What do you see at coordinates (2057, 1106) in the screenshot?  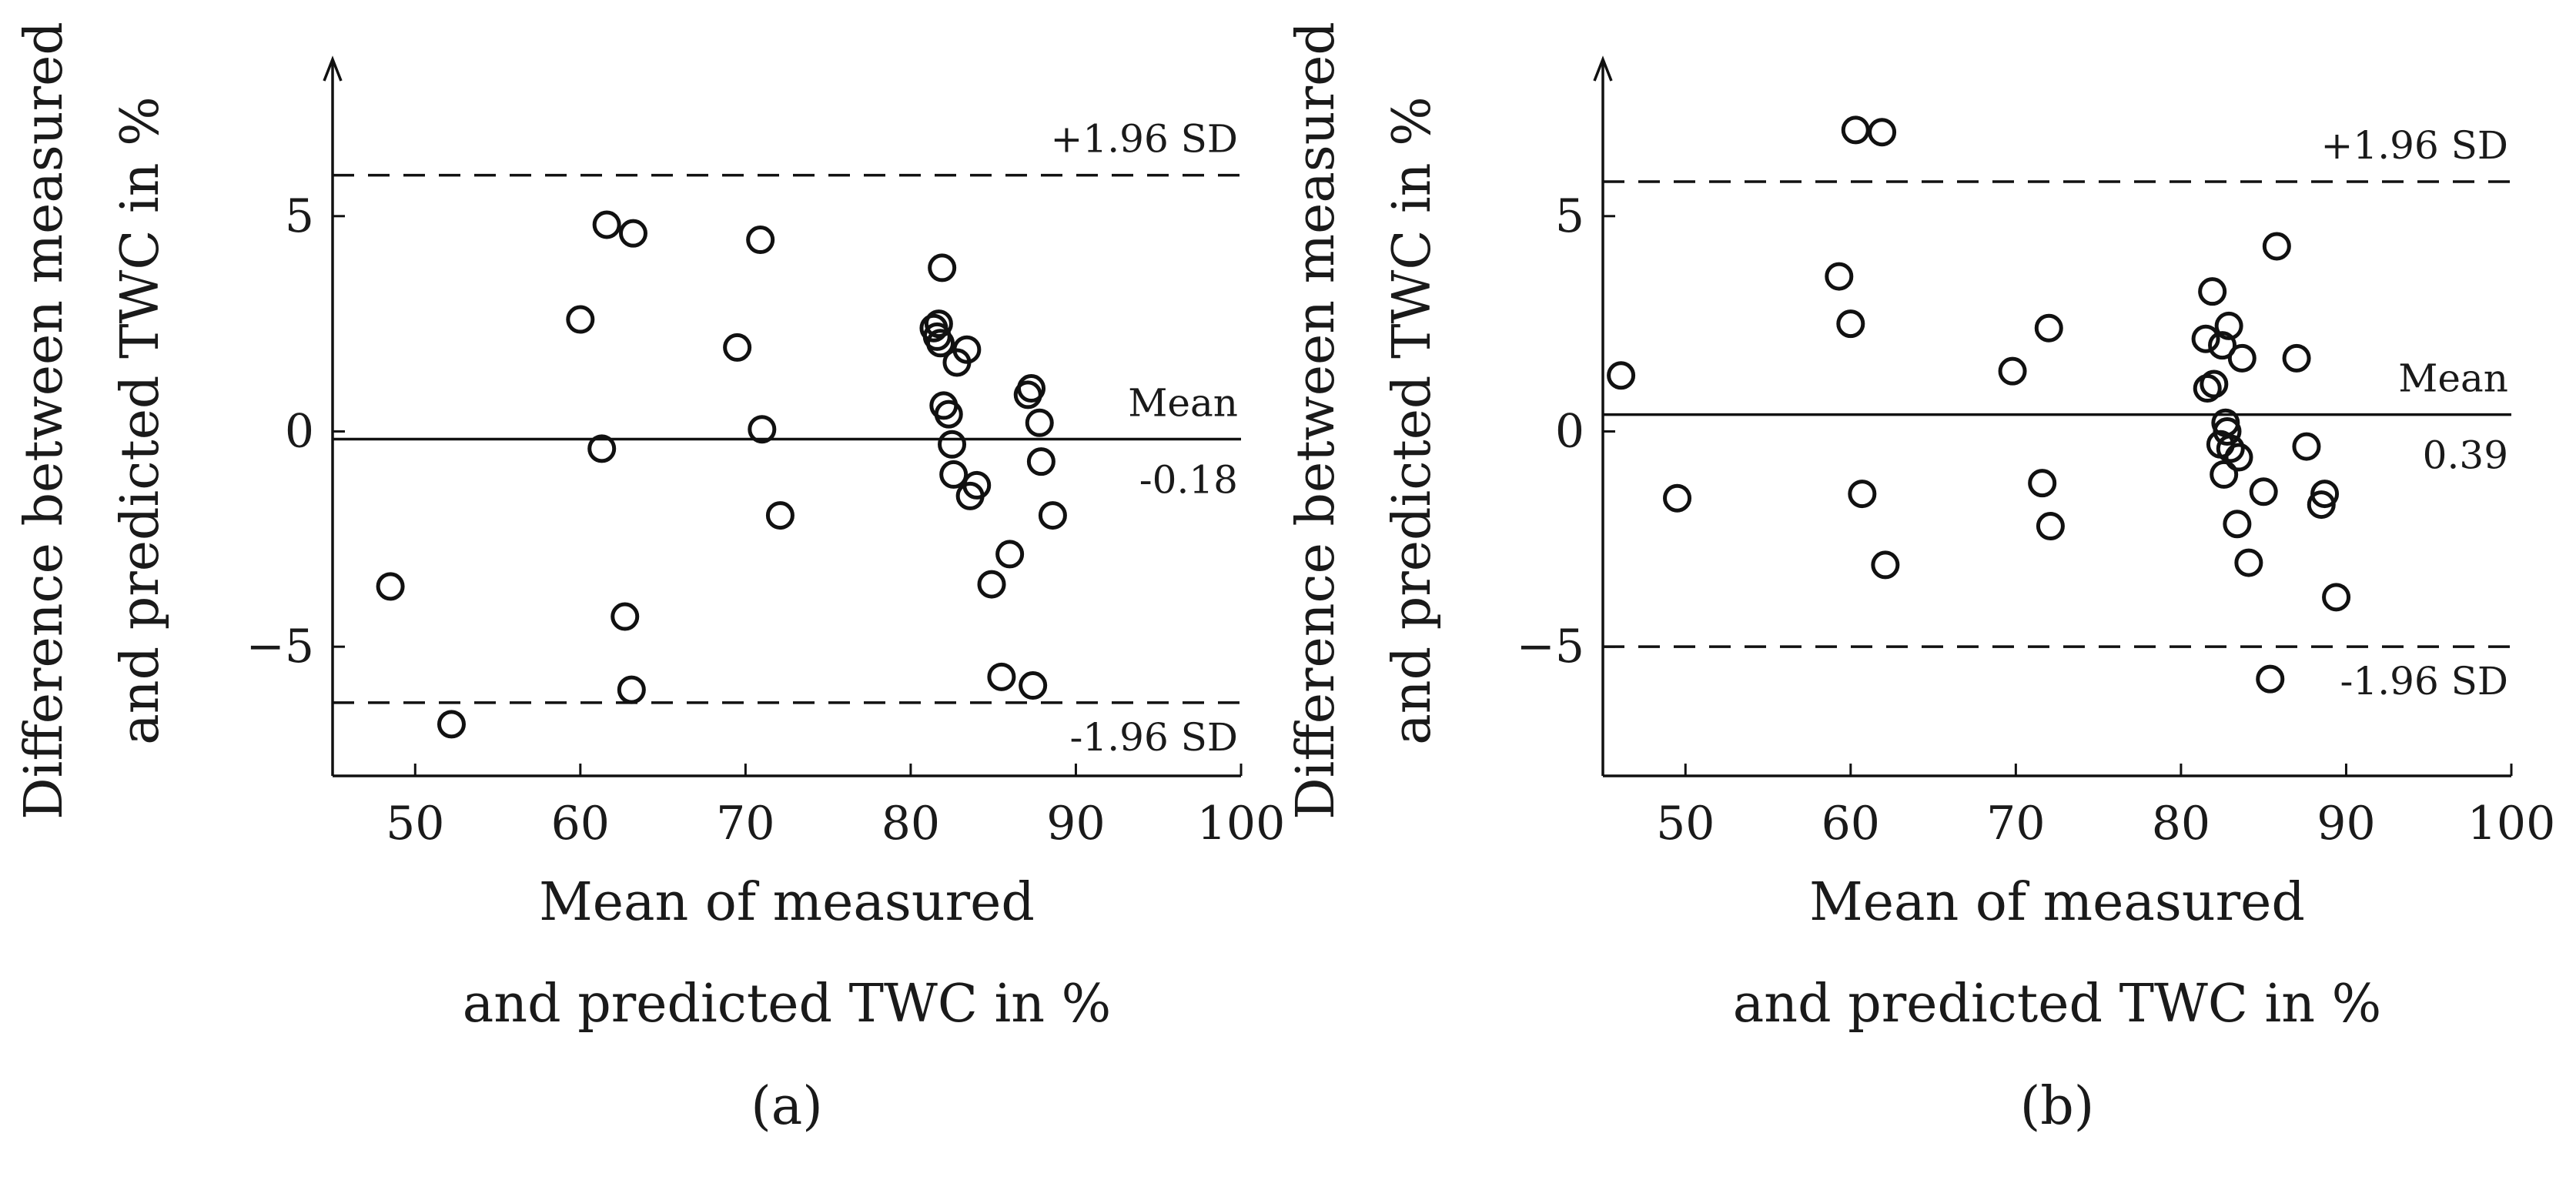 I see `panel-label: (b)` at bounding box center [2057, 1106].